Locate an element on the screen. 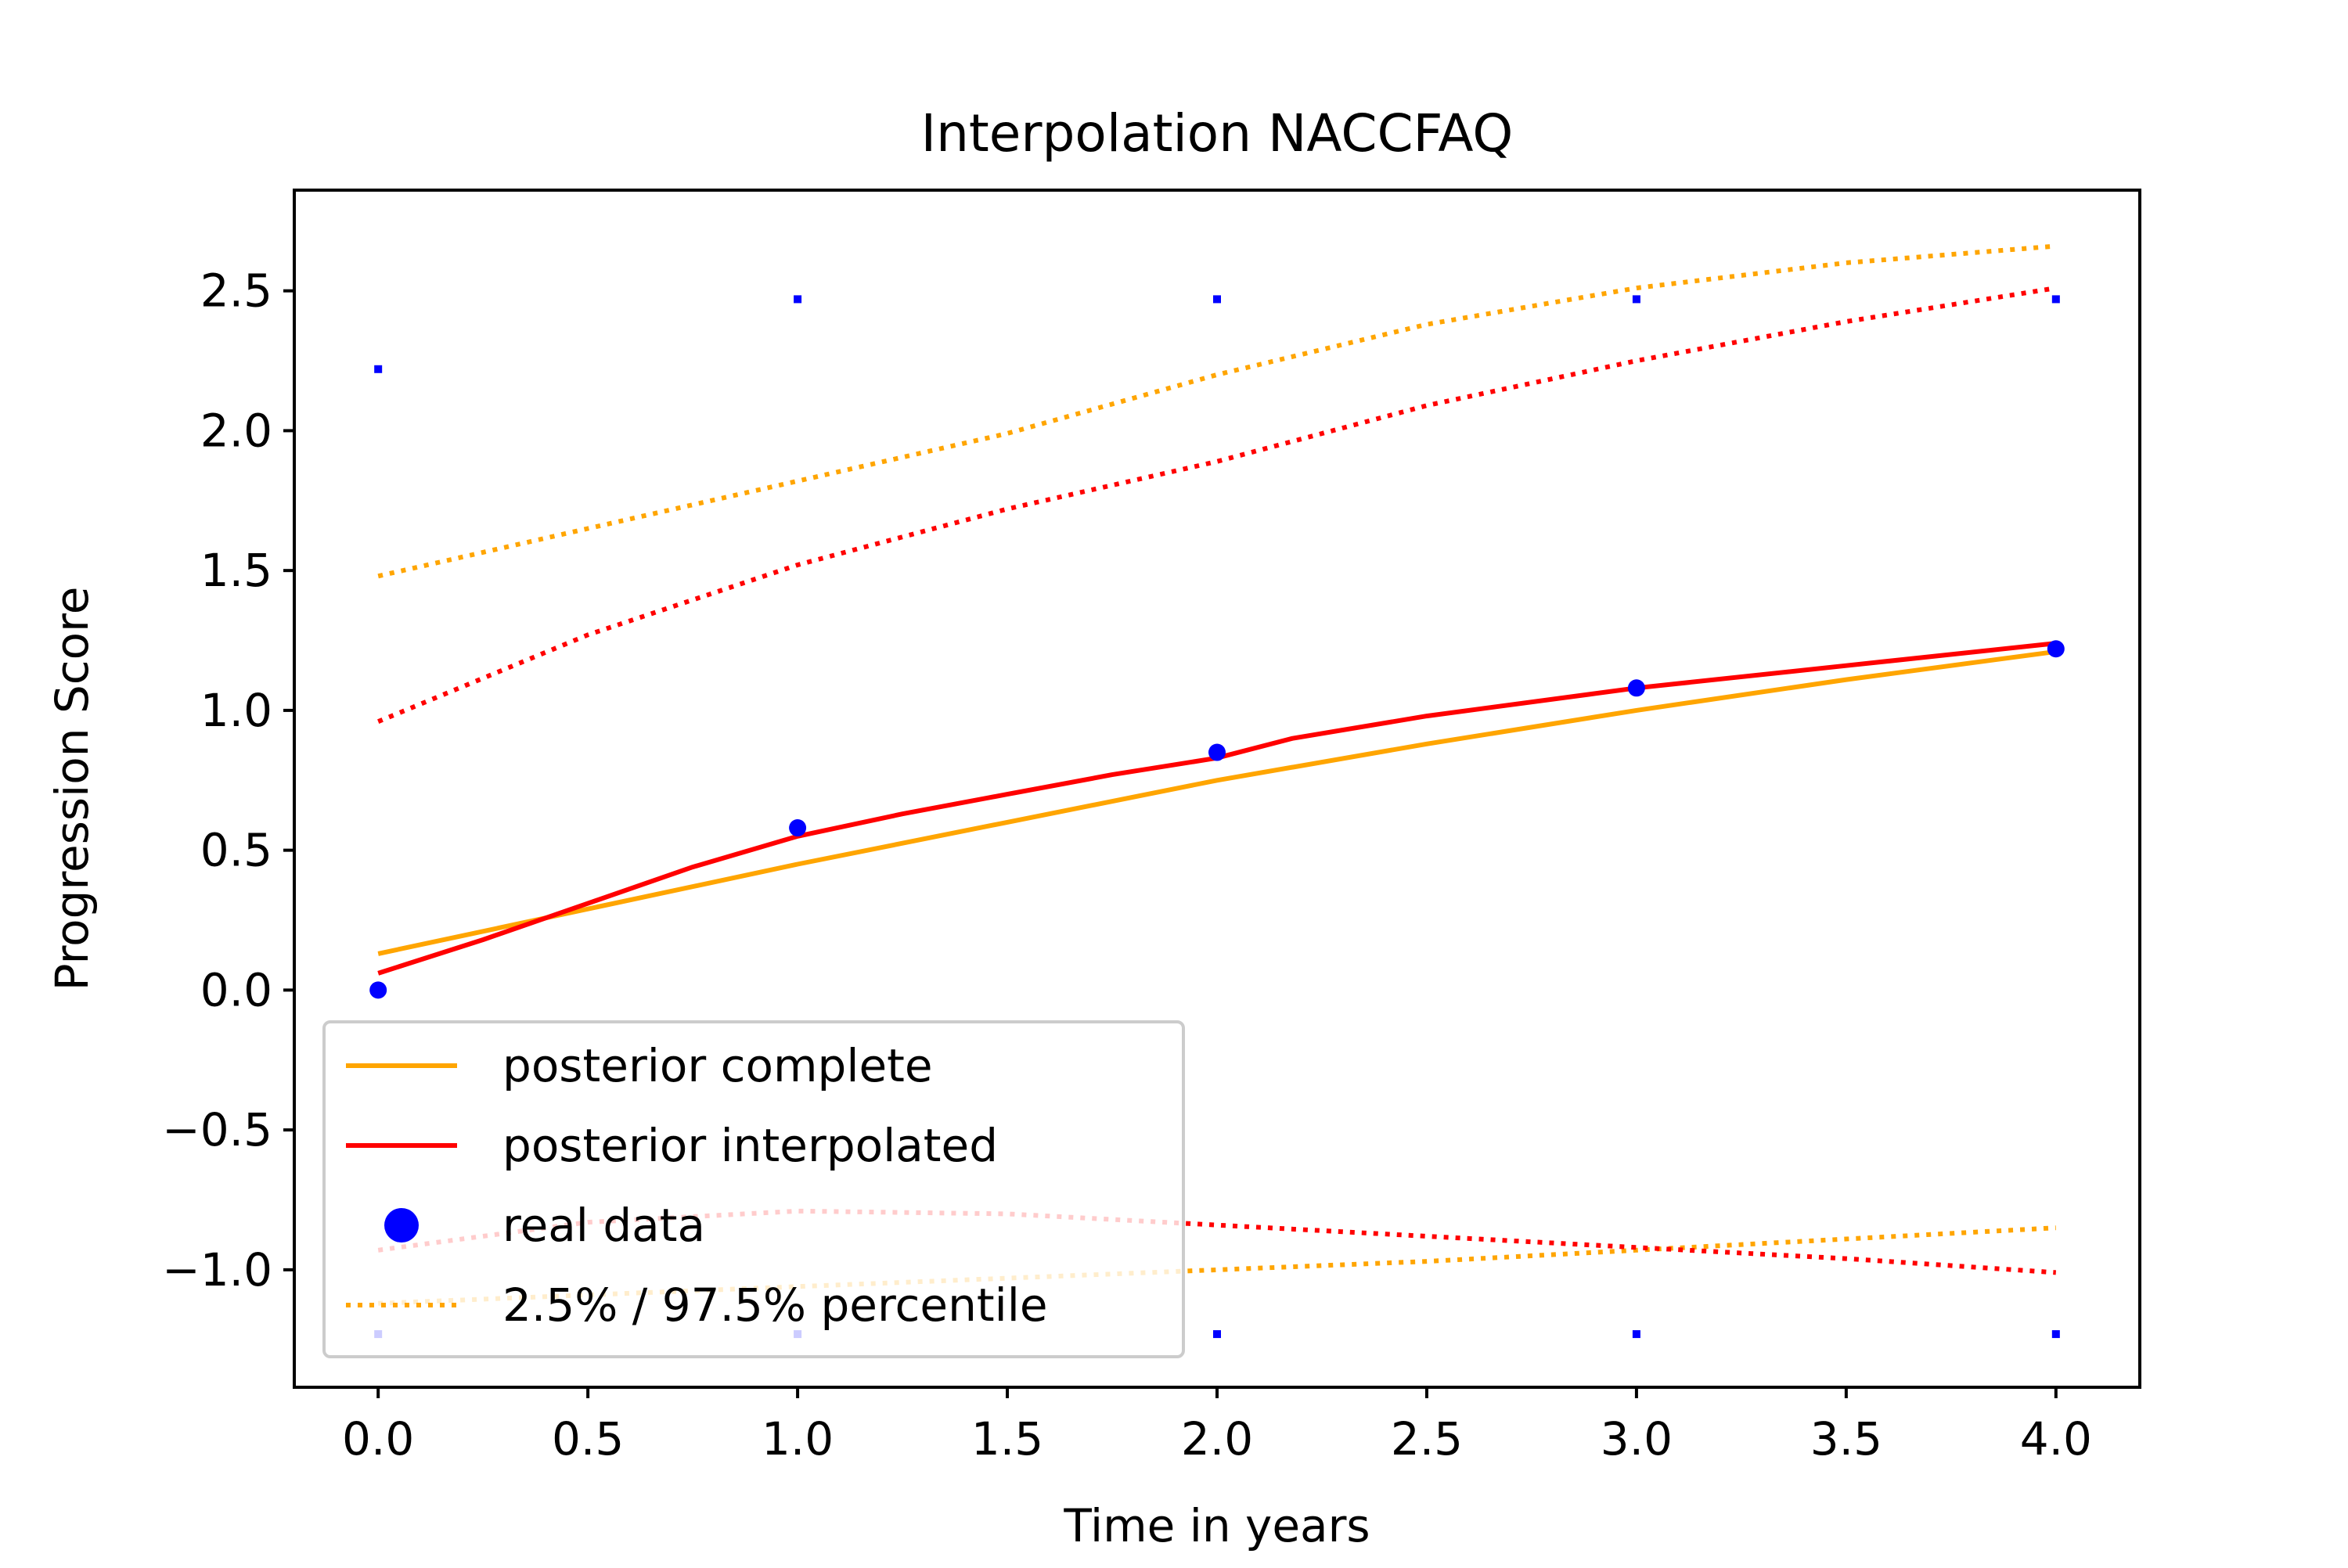 Image resolution: width=2348 pixels, height=1568 pixels. x-tick-label-3: 1.5 is located at coordinates (1007, 1439).